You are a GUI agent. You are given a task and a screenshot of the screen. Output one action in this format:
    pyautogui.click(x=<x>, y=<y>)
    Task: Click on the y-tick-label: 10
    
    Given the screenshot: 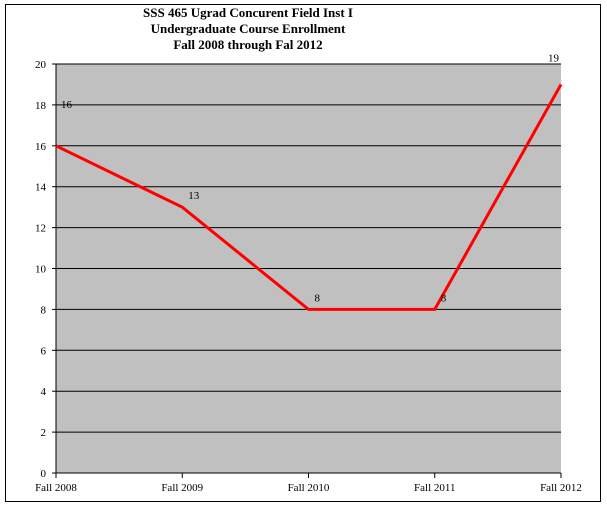 What is the action you would take?
    pyautogui.click(x=41, y=270)
    